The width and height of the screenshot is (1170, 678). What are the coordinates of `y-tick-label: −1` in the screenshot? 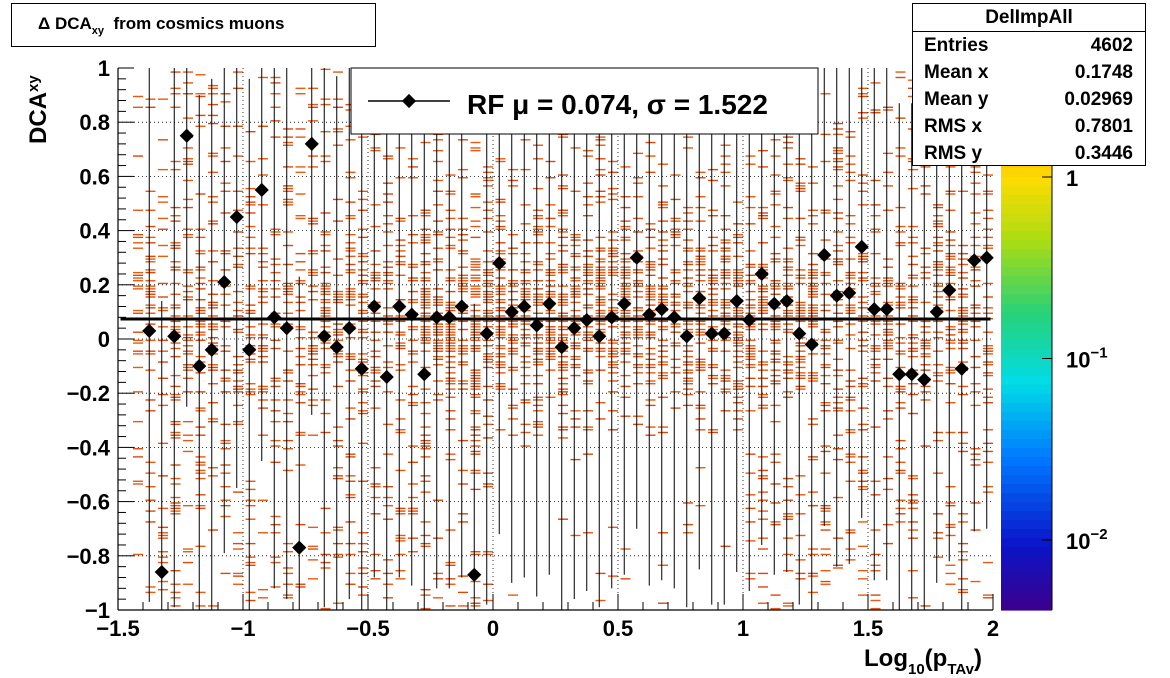 It's located at (97, 610).